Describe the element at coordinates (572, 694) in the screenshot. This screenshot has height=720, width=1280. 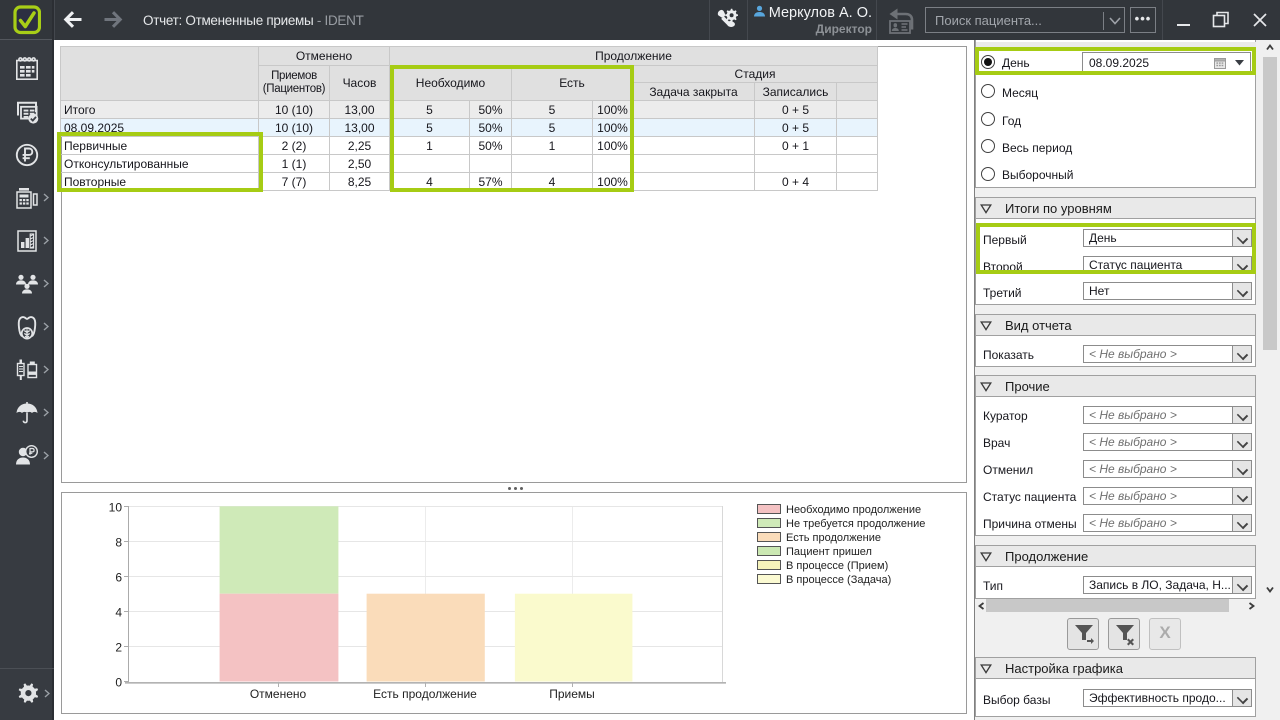
I see `svg-text: Приемы` at that location.